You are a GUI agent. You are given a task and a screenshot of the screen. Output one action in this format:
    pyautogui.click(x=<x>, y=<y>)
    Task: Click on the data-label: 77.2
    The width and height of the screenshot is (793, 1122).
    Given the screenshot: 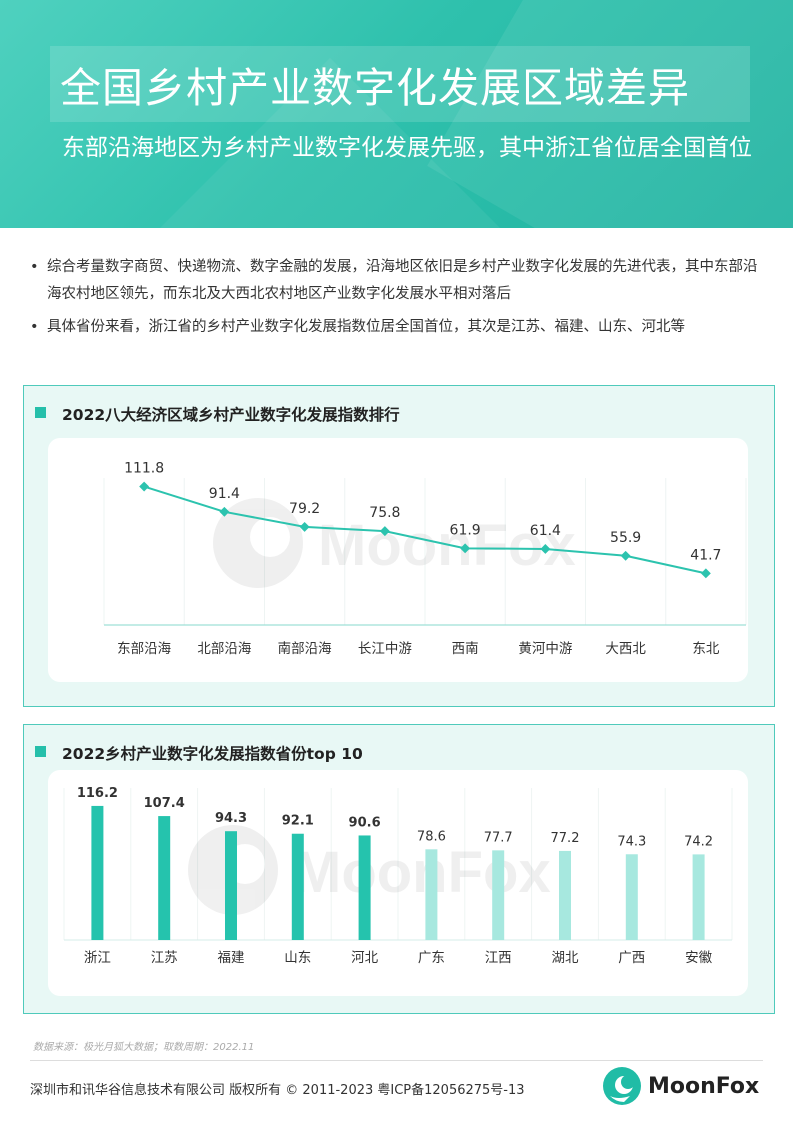 What is the action you would take?
    pyautogui.click(x=565, y=838)
    